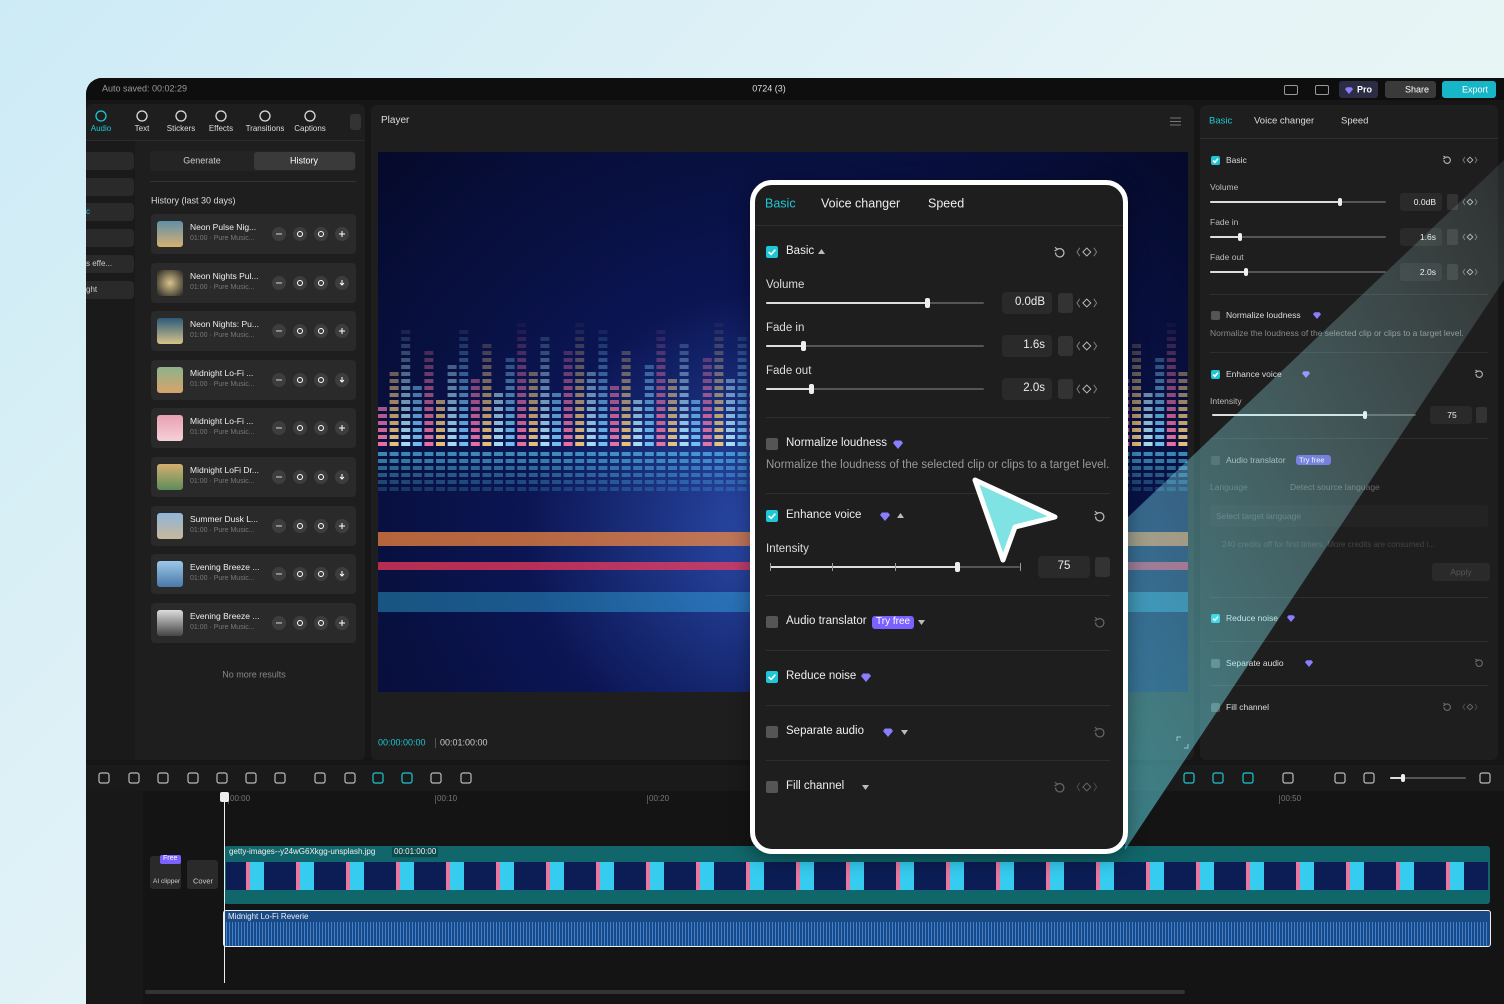 The height and width of the screenshot is (1004, 1504). What do you see at coordinates (1461, 571) in the screenshot?
I see `apply-label: Apply` at bounding box center [1461, 571].